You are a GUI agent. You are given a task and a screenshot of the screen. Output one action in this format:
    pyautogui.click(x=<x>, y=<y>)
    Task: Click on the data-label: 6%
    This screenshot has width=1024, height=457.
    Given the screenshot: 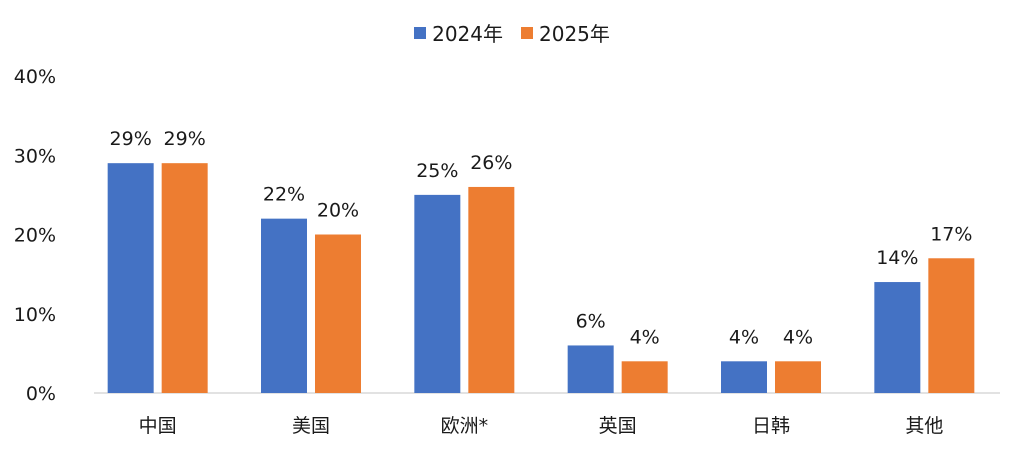 What is the action you would take?
    pyautogui.click(x=591, y=321)
    